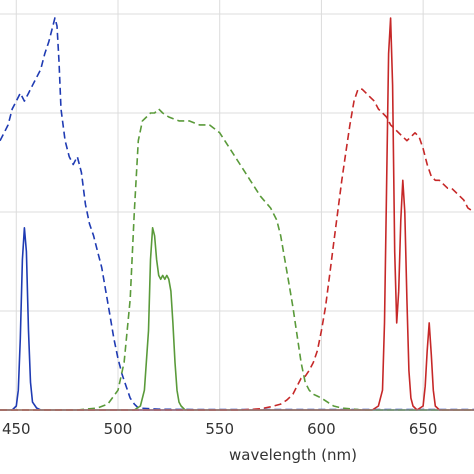 The height and width of the screenshot is (474, 474). What do you see at coordinates (321, 429) in the screenshot?
I see `x-tick-label-3: 600` at bounding box center [321, 429].